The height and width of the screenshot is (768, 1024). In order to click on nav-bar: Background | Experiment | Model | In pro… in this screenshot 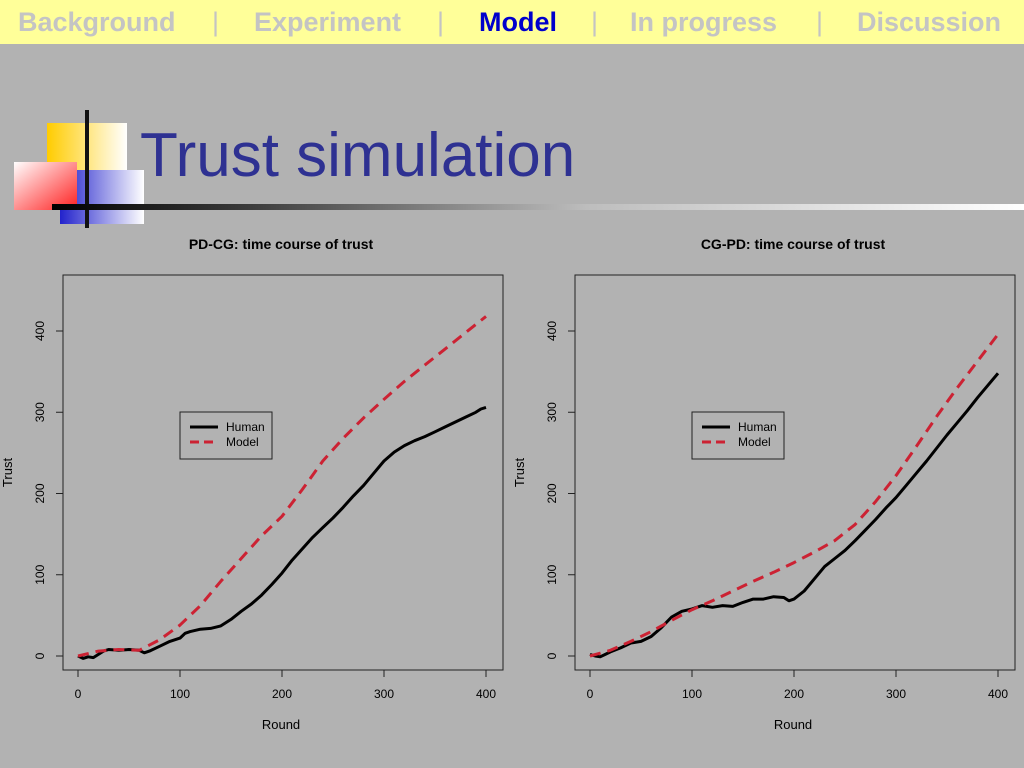, I will do `click(512, 22)`.